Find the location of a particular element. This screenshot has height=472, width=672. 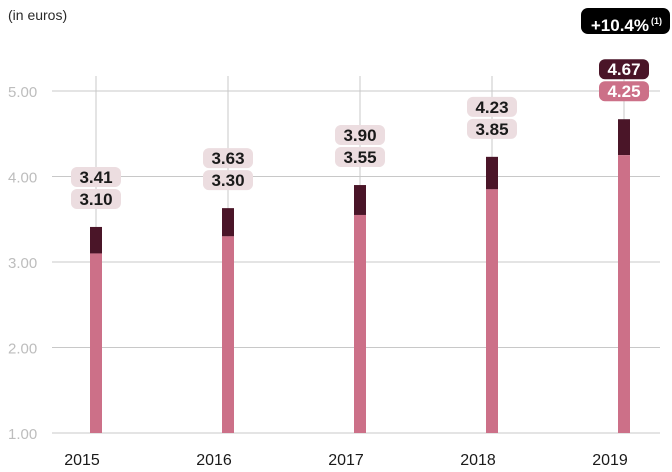

data-label-box: 3.63 3.30 is located at coordinates (228, 169).